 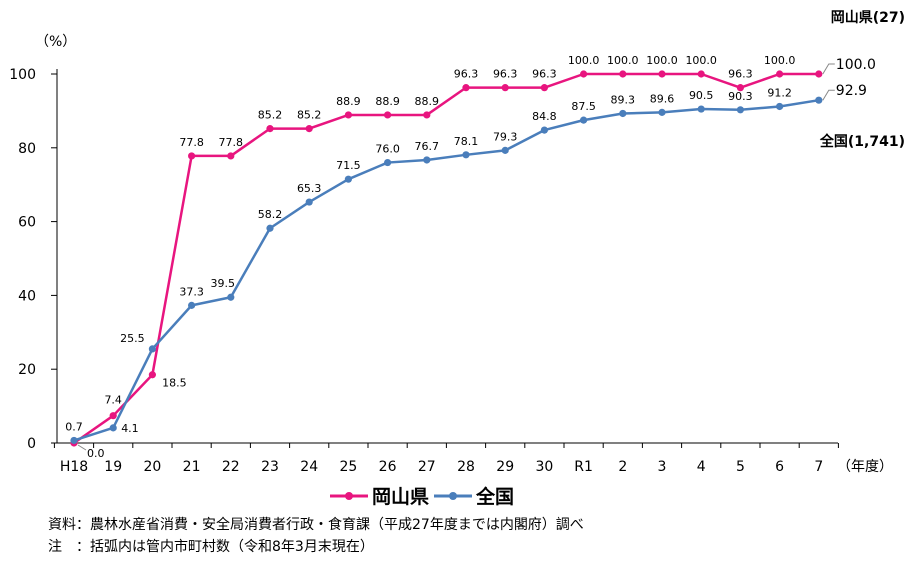 I want to click on x-tick-label: 30, so click(x=544, y=467).